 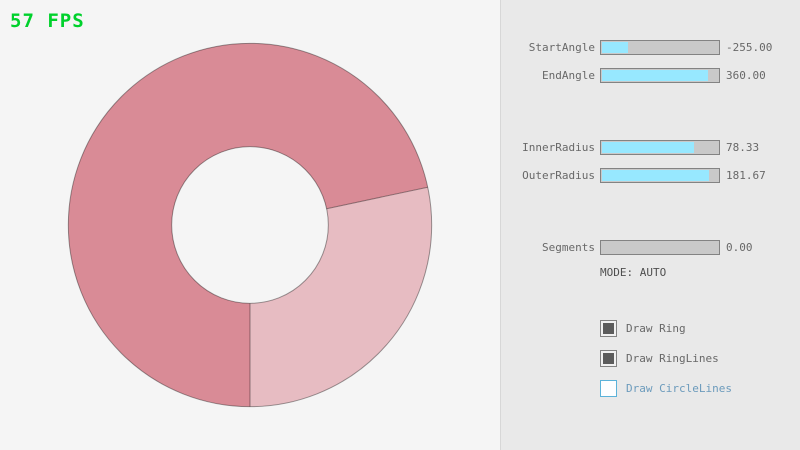 What do you see at coordinates (656, 328) in the screenshot?
I see `checkbox-label: Draw Ring` at bounding box center [656, 328].